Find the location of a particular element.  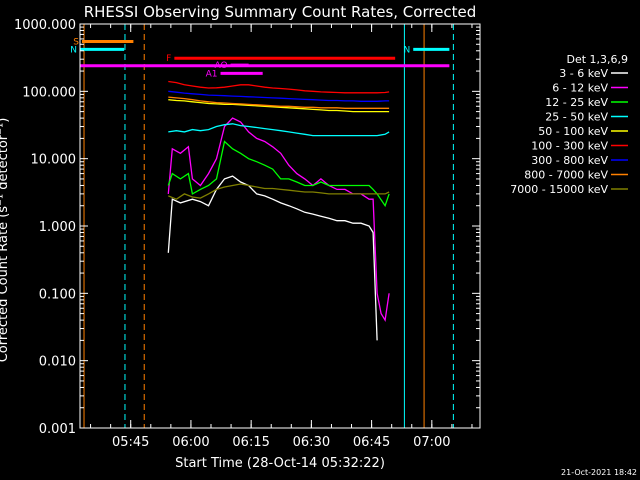

x-tick-label: 07:00 is located at coordinates (431, 442).